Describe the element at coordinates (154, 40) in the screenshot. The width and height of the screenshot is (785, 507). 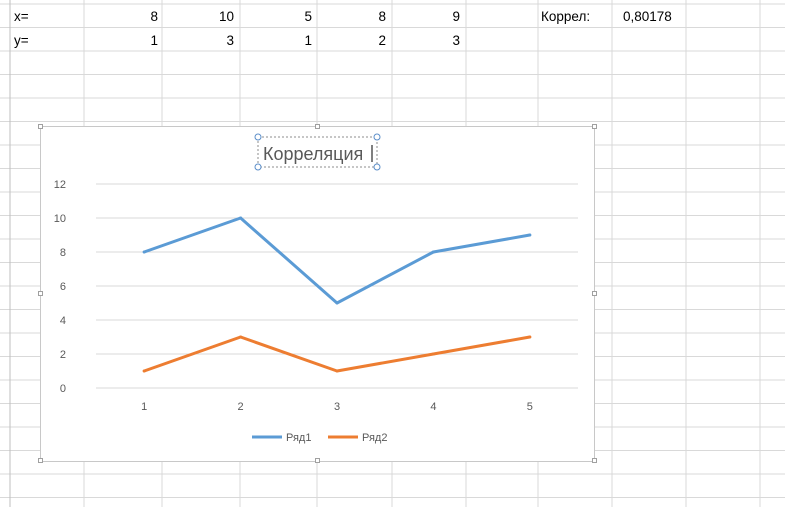
I see `cell-y-1: 1` at that location.